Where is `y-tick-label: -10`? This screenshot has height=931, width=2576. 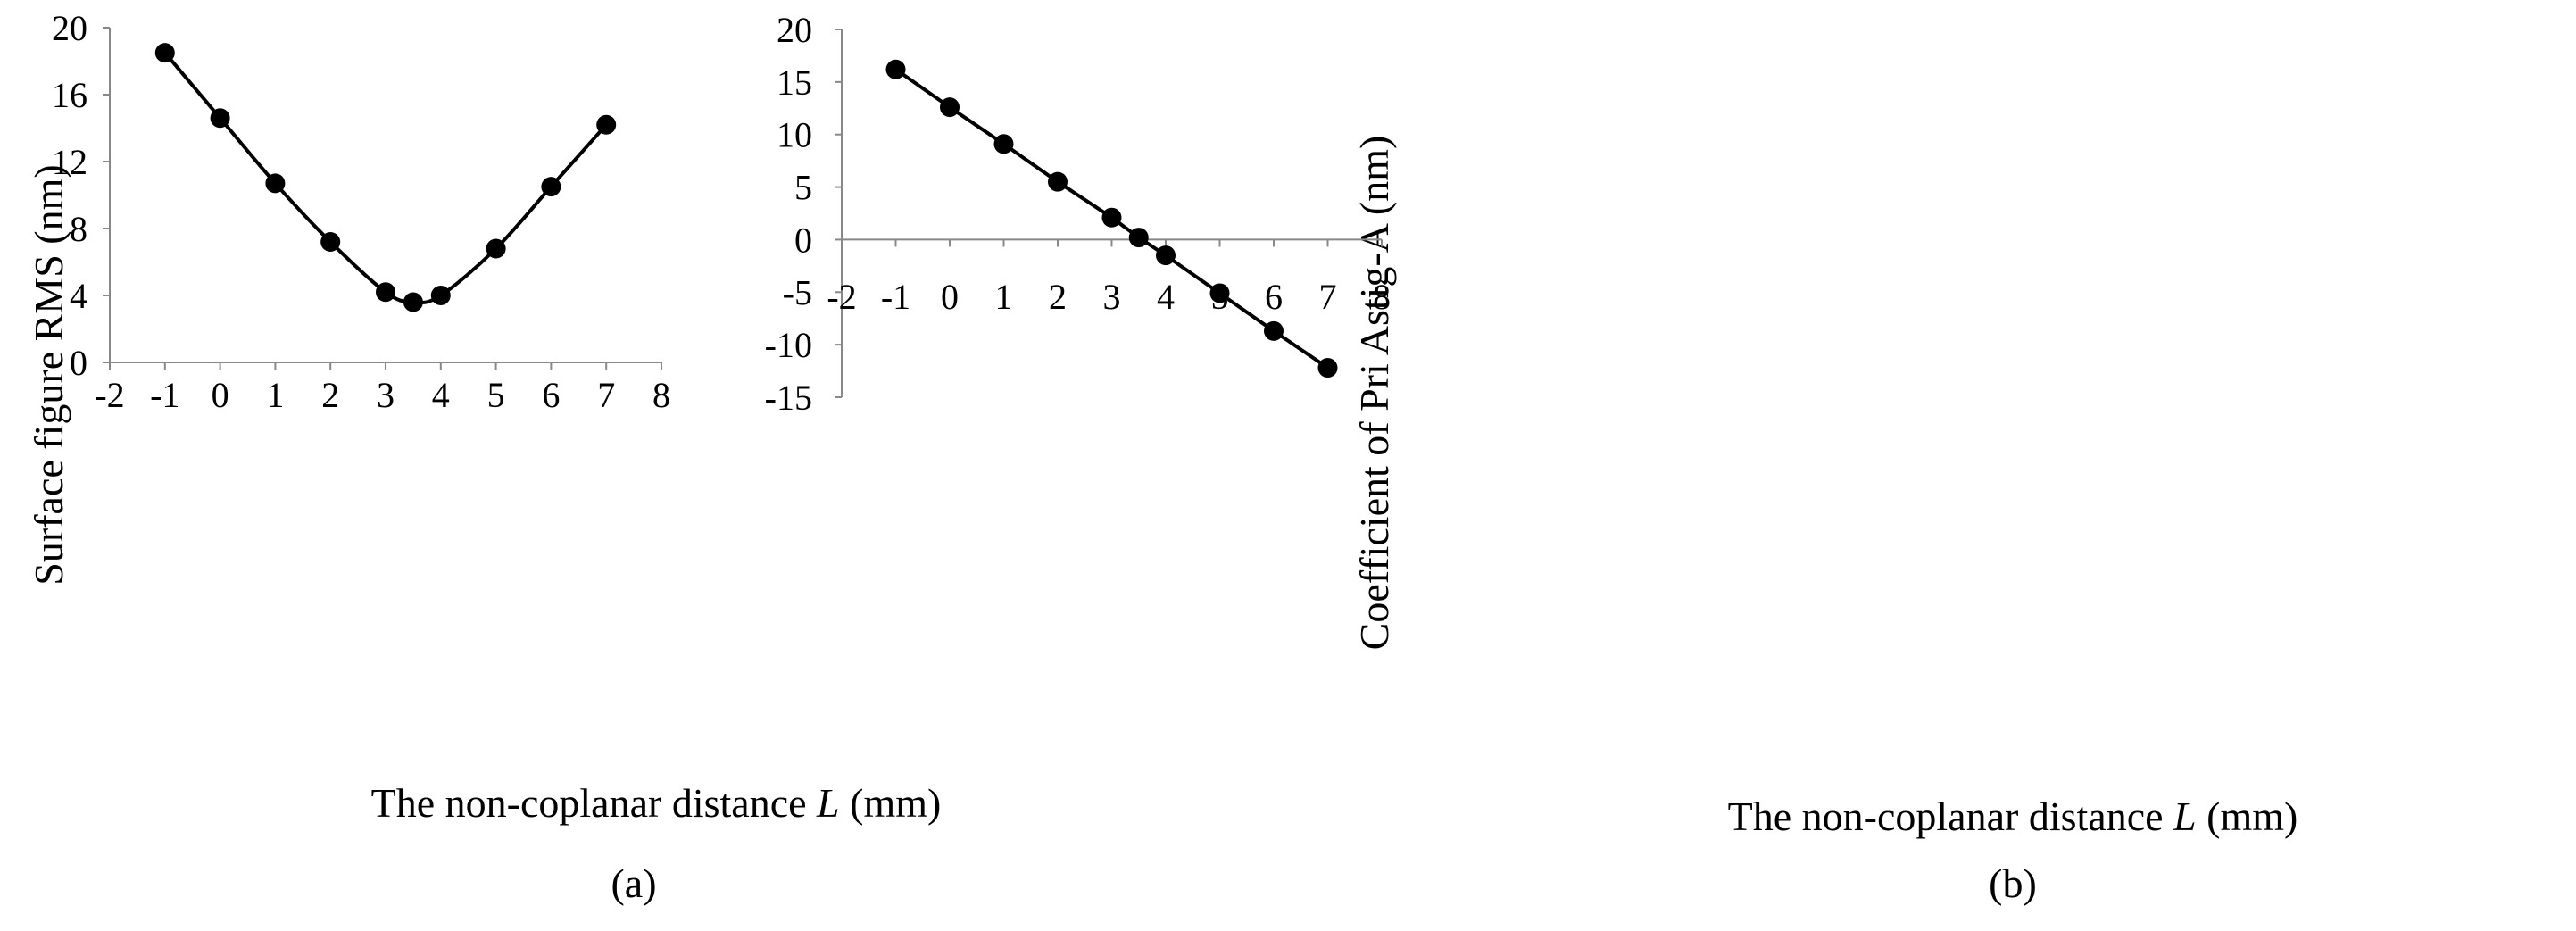 y-tick-label: -10 is located at coordinates (788, 345).